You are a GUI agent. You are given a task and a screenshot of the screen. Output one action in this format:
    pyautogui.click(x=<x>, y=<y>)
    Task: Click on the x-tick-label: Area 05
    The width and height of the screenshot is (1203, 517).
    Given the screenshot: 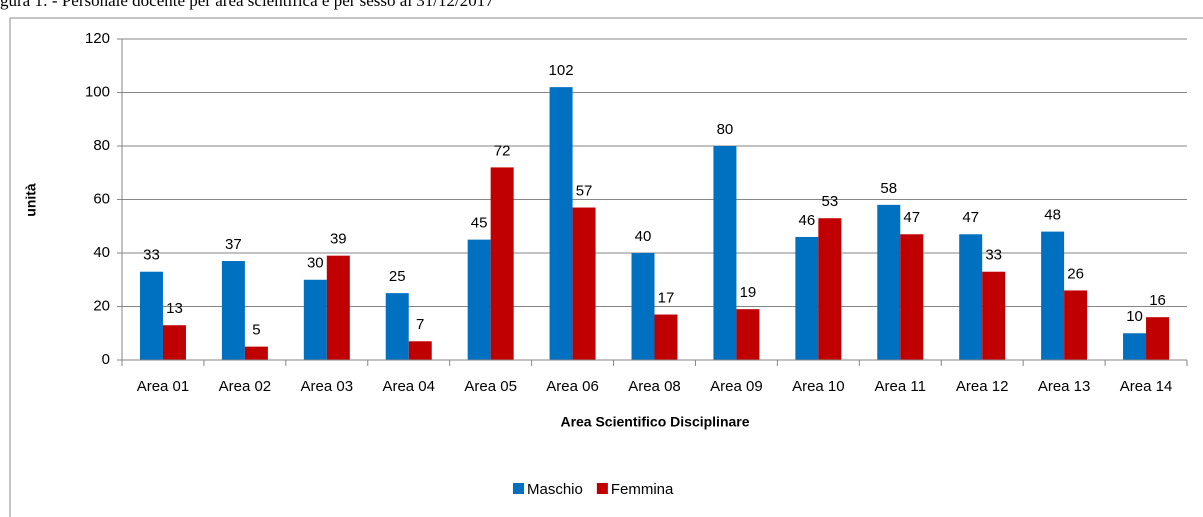 What is the action you would take?
    pyautogui.click(x=490, y=386)
    